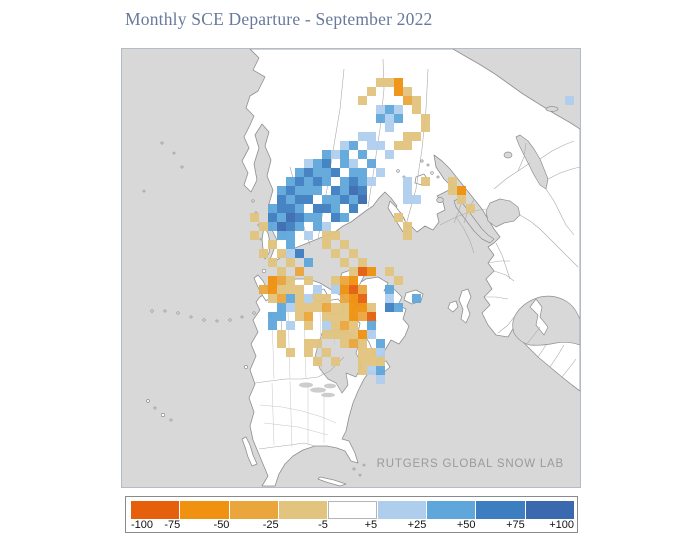 The height and width of the screenshot is (540, 700). Describe the element at coordinates (221, 525) in the screenshot. I see `legend-label: -50` at that location.